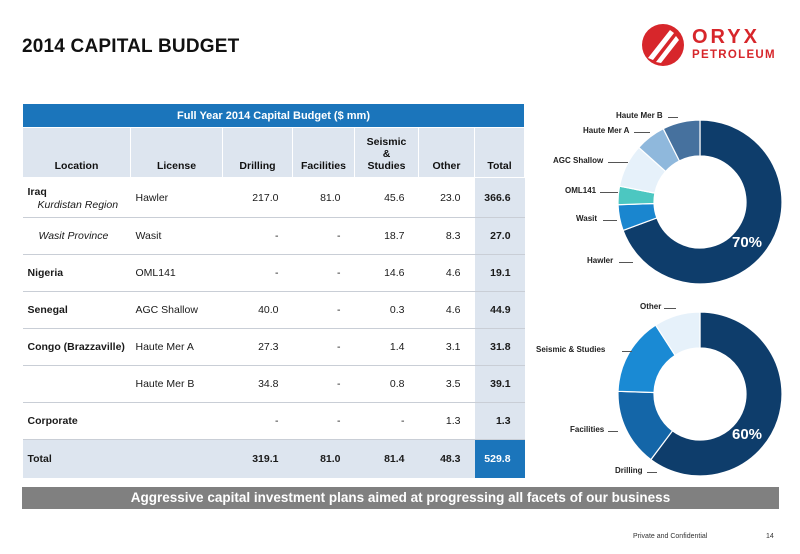  What do you see at coordinates (499, 152) in the screenshot?
I see `header-total: Total` at bounding box center [499, 152].